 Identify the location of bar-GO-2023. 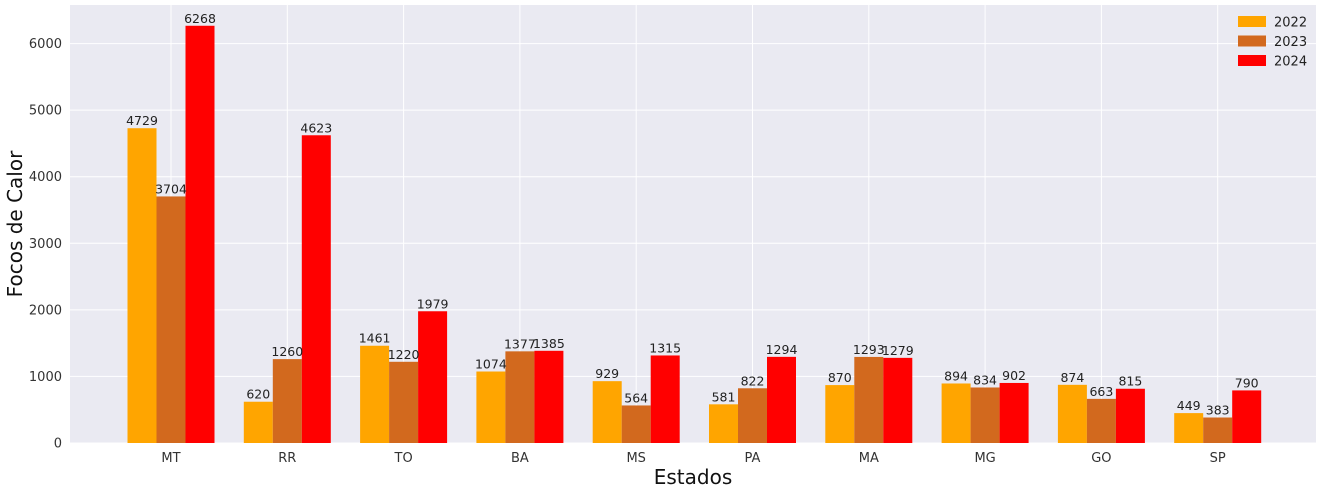
(1101, 420).